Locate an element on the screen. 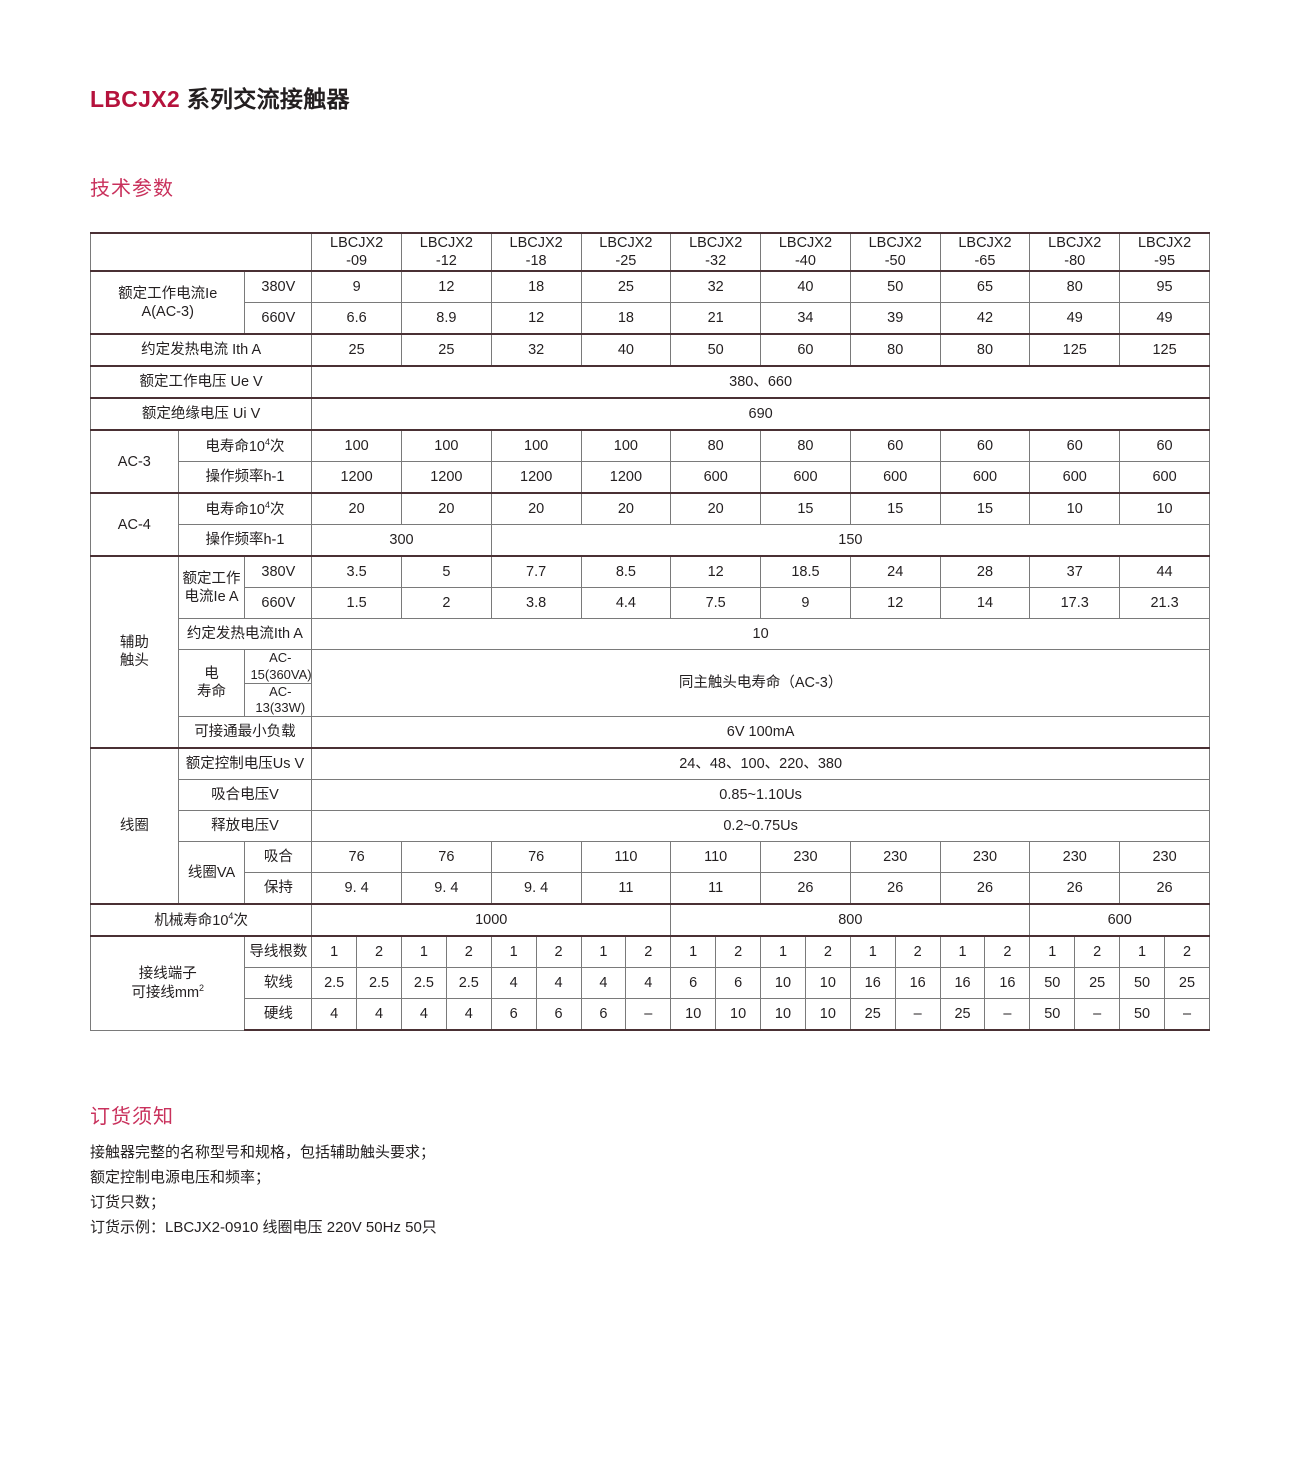 This screenshot has width=1300, height=1473. cell-mech-life-2: 800 is located at coordinates (850, 920).